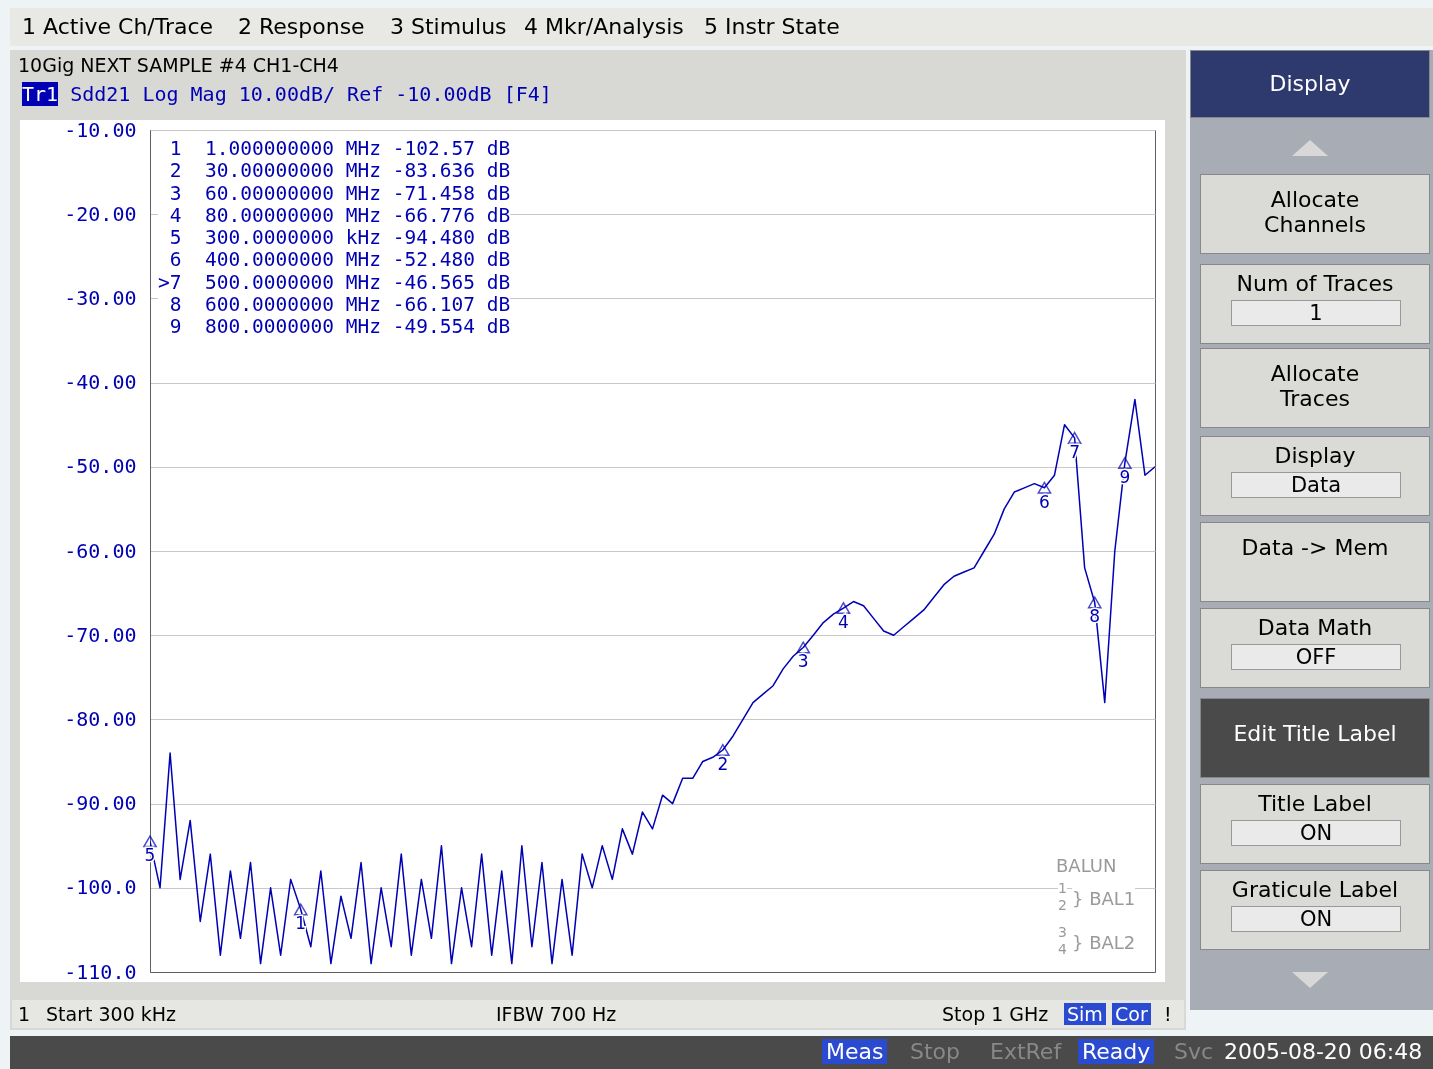  What do you see at coordinates (1316, 657) in the screenshot?
I see `text: OFF` at bounding box center [1316, 657].